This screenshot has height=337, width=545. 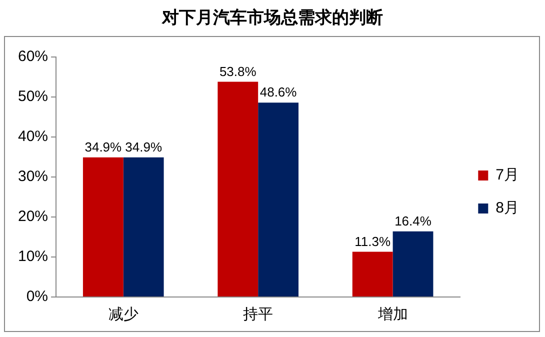 What do you see at coordinates (392, 315) in the screenshot?
I see `x-tick-label: 增加` at bounding box center [392, 315].